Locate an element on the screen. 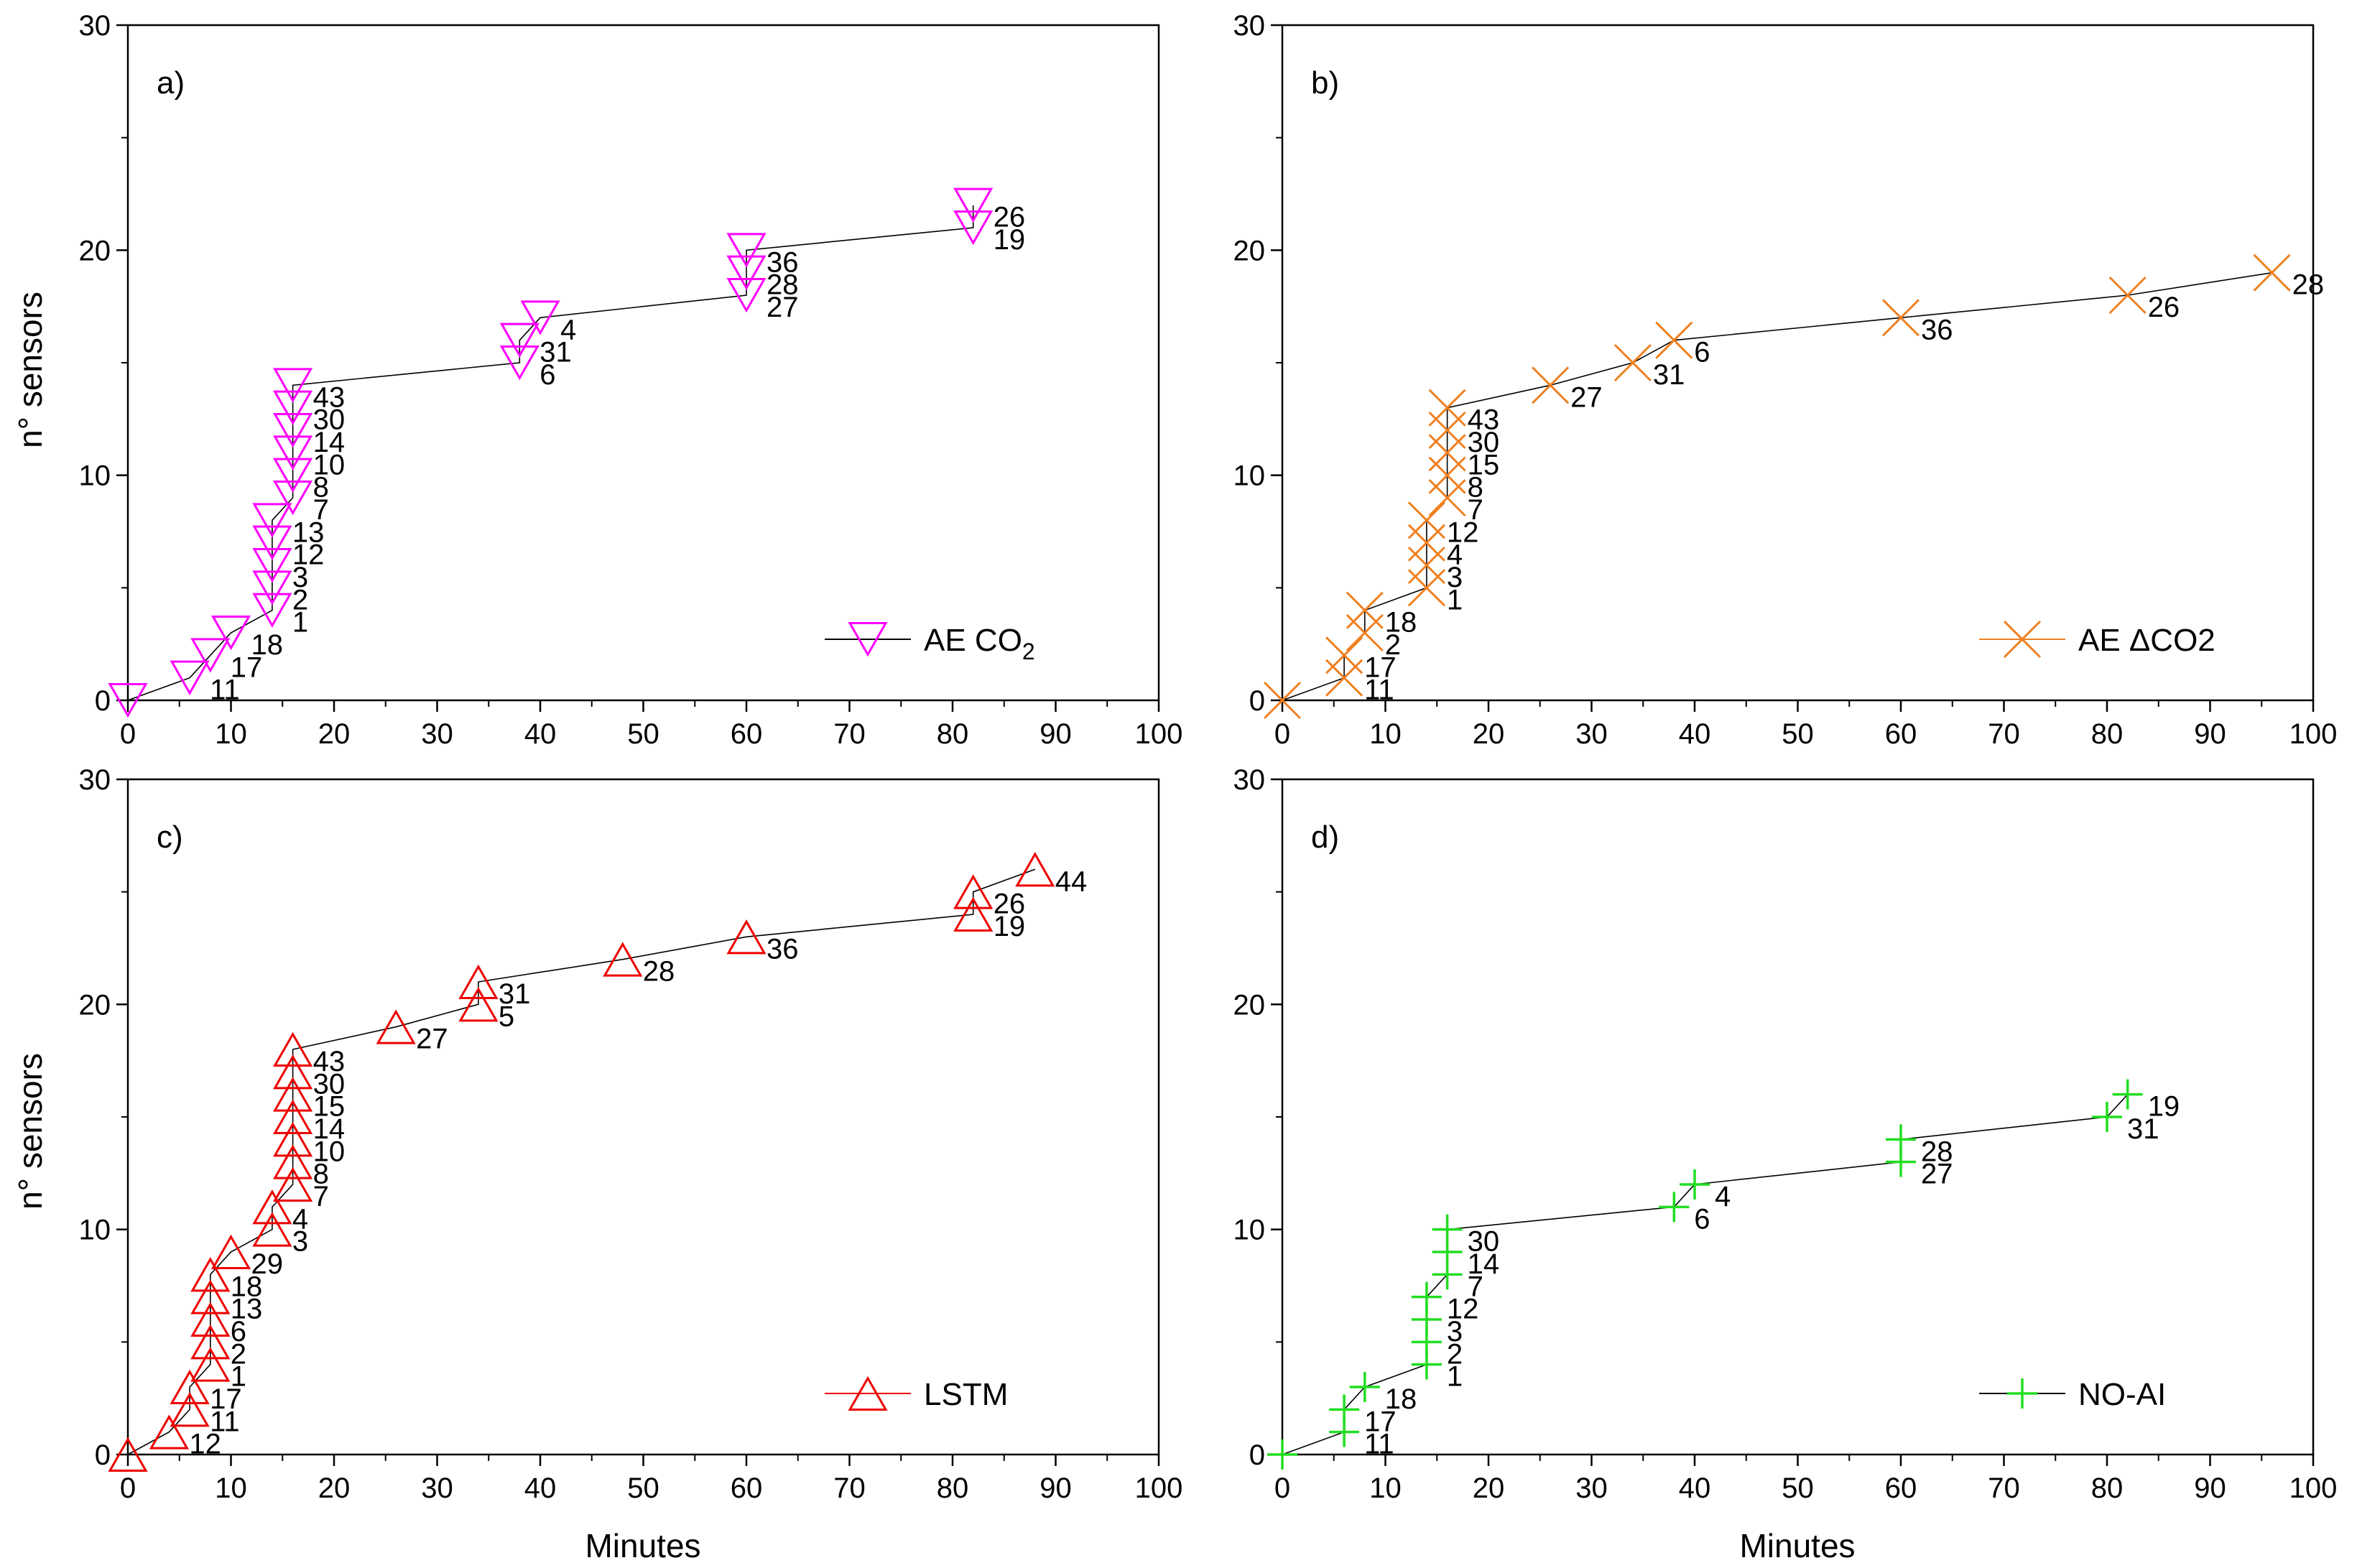  ylabel-bottom: n° sensors is located at coordinates (30, 1132).